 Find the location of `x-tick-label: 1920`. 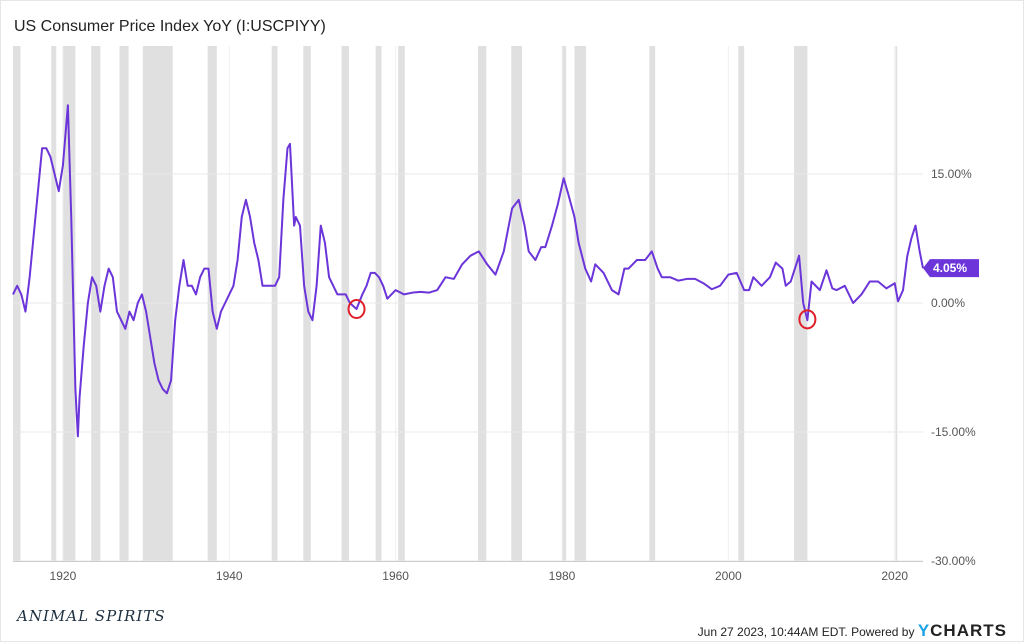

x-tick-label: 1920 is located at coordinates (63, 576).